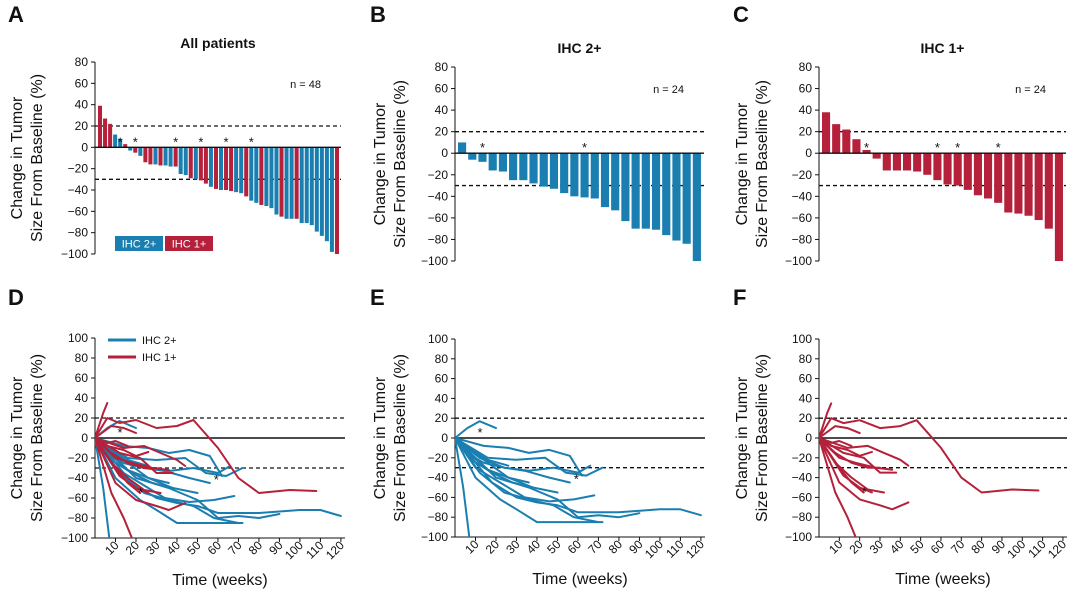 The height and width of the screenshot is (597, 1080). Describe the element at coordinates (400, 164) in the screenshot. I see `y-axis-title-line2: Size From Baseline (%)` at that location.